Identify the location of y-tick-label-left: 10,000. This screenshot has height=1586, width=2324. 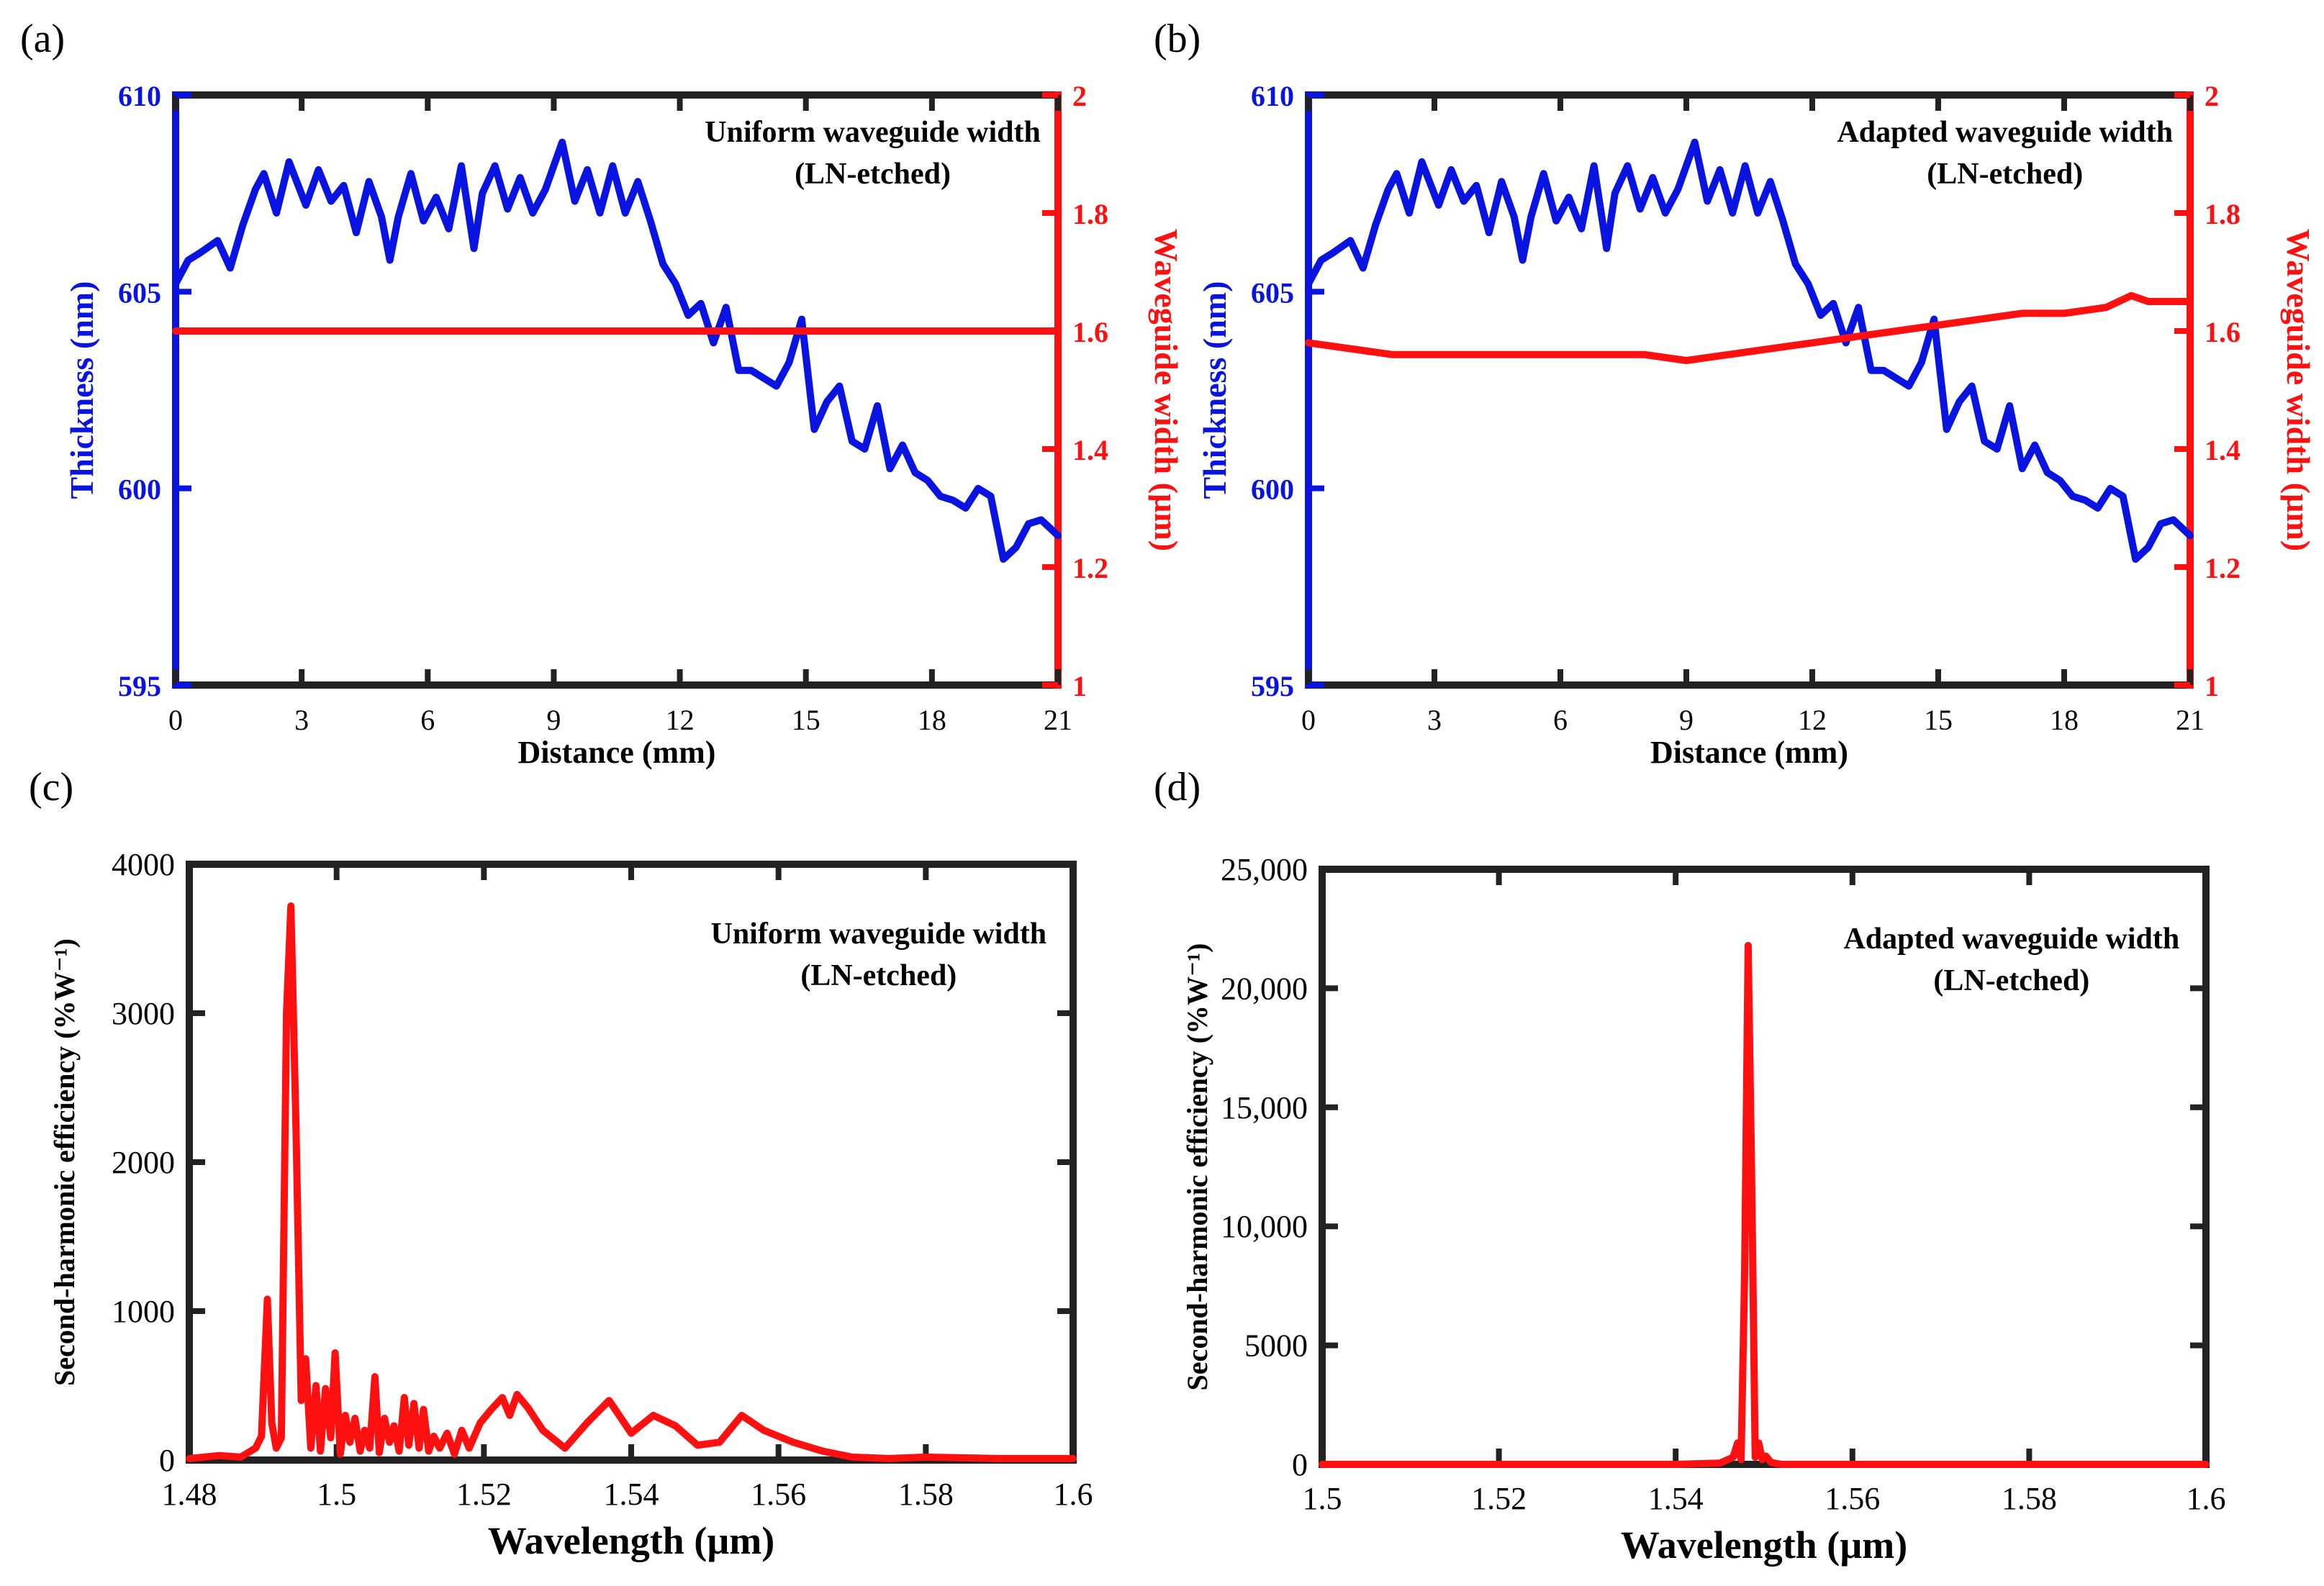
(1264, 1227).